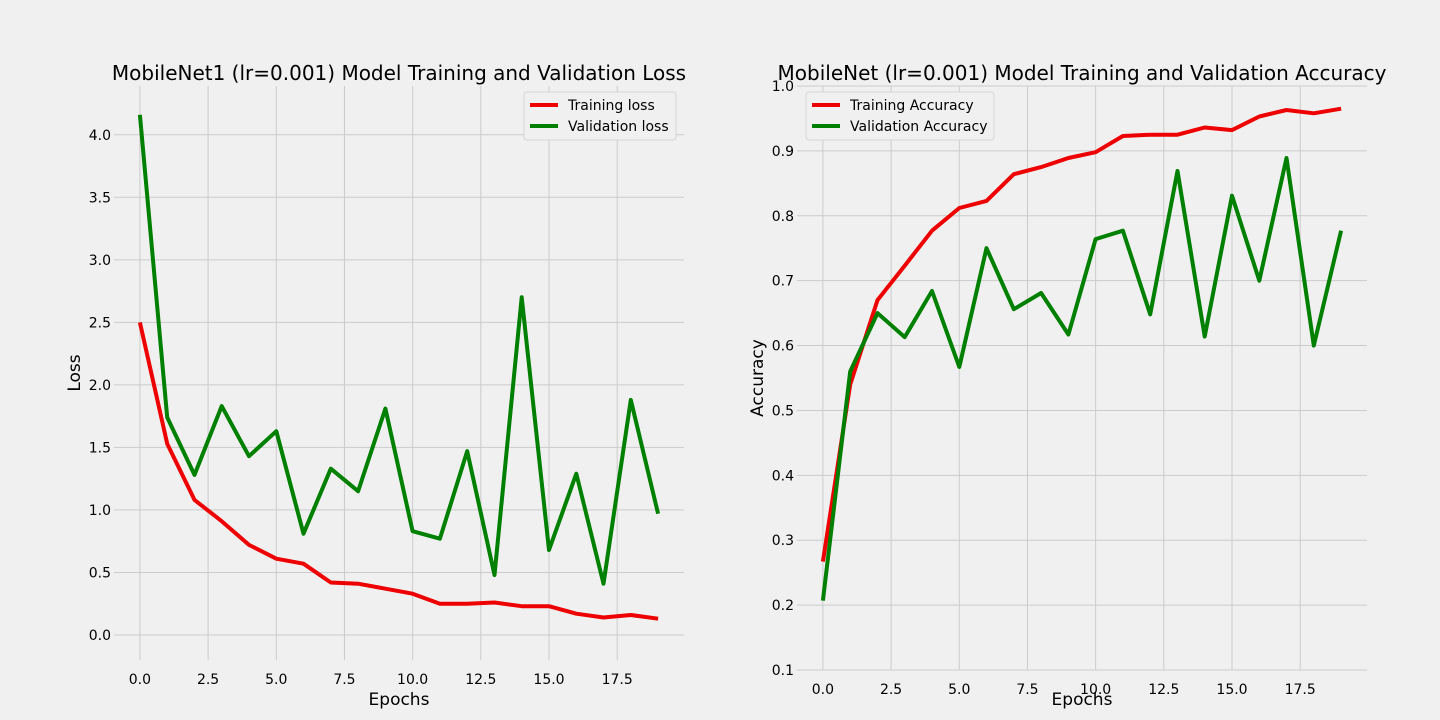 This screenshot has width=1440, height=720. What do you see at coordinates (100, 323) in the screenshot?
I see `y-tick-label: 2.5` at bounding box center [100, 323].